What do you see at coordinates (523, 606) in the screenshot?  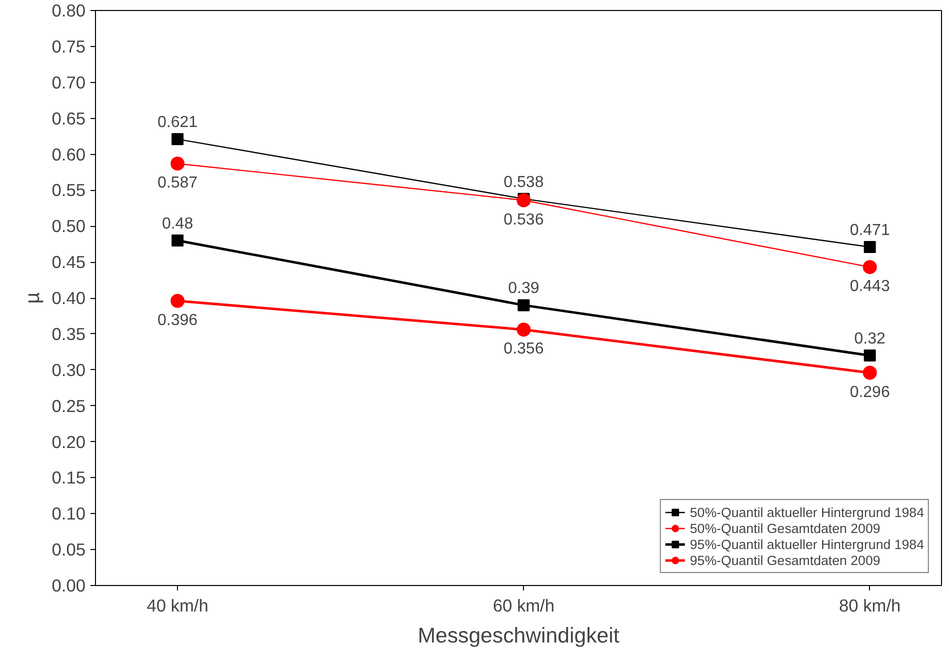 I see `x-tick-label: 60 km/h` at bounding box center [523, 606].